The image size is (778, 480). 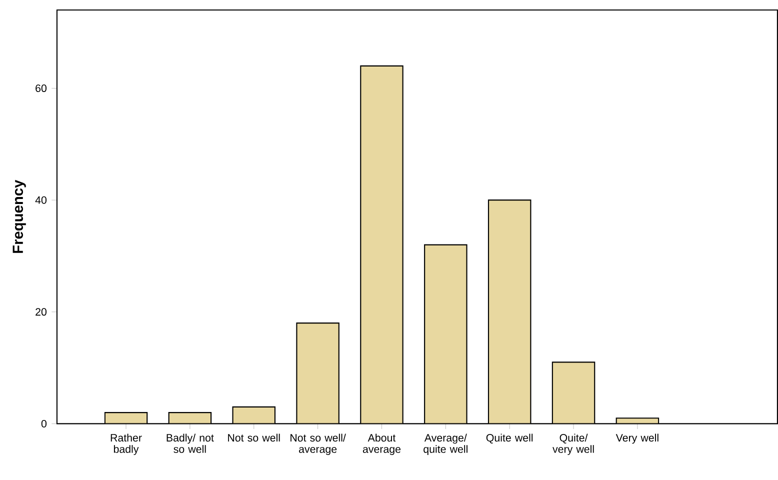 I want to click on x-tick-label: Badly/ not so well, so click(x=190, y=444).